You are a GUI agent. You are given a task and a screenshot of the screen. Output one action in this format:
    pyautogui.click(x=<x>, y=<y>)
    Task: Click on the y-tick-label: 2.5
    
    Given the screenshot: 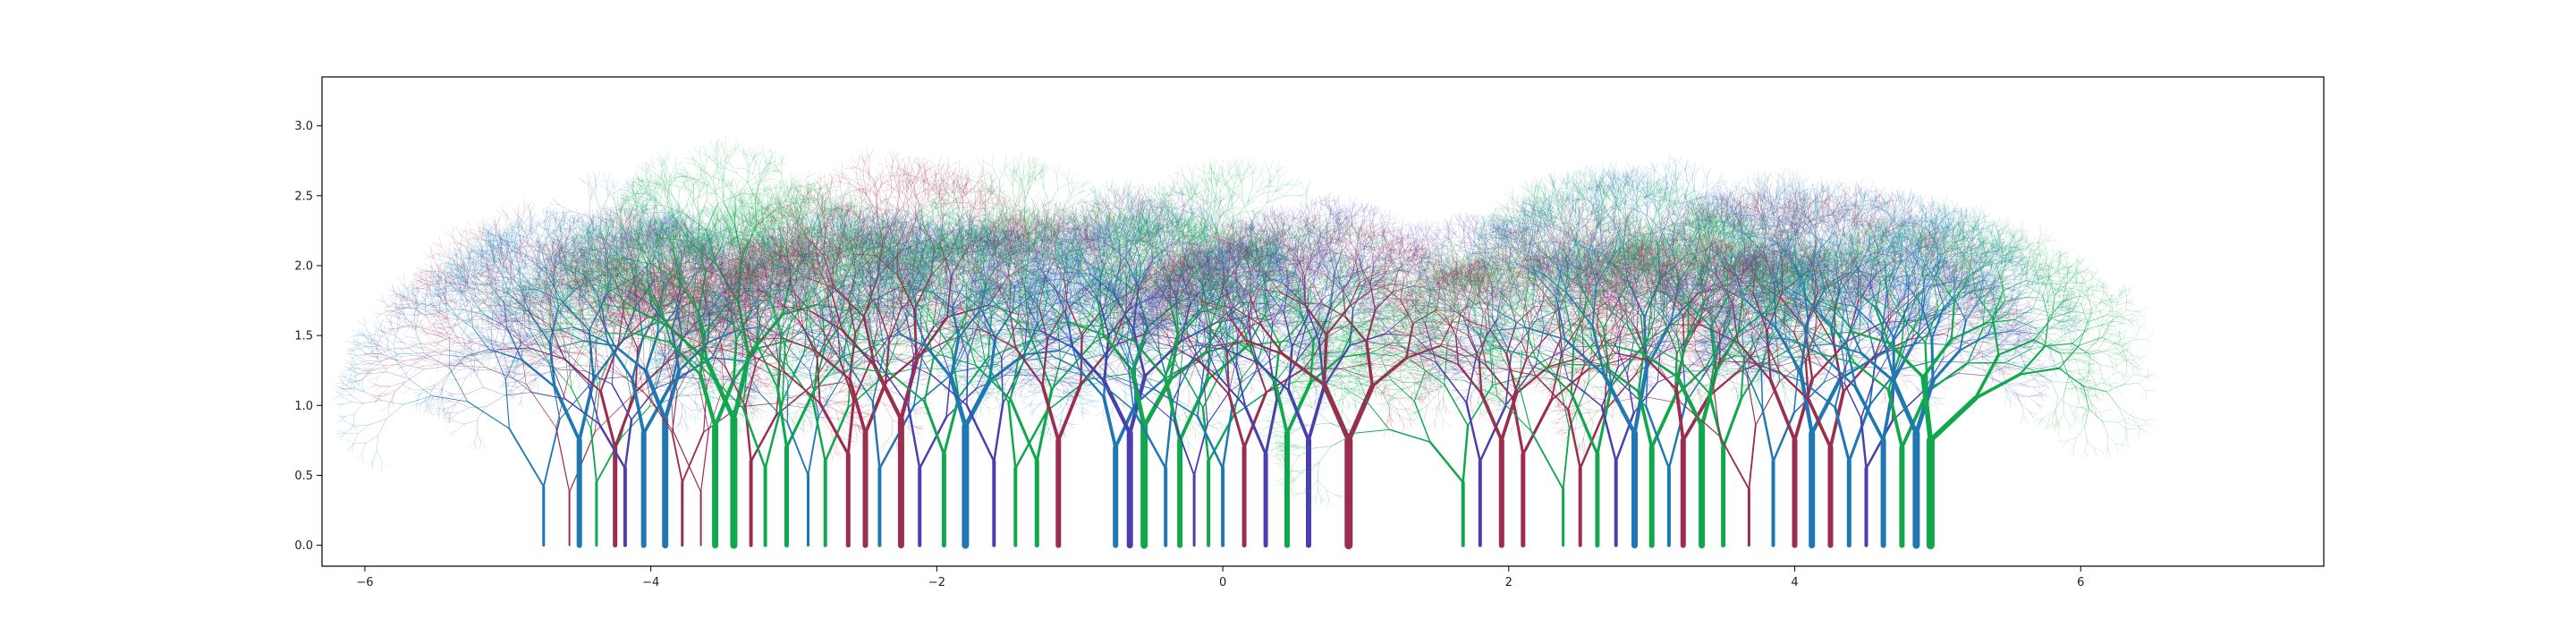 What is the action you would take?
    pyautogui.click(x=303, y=196)
    